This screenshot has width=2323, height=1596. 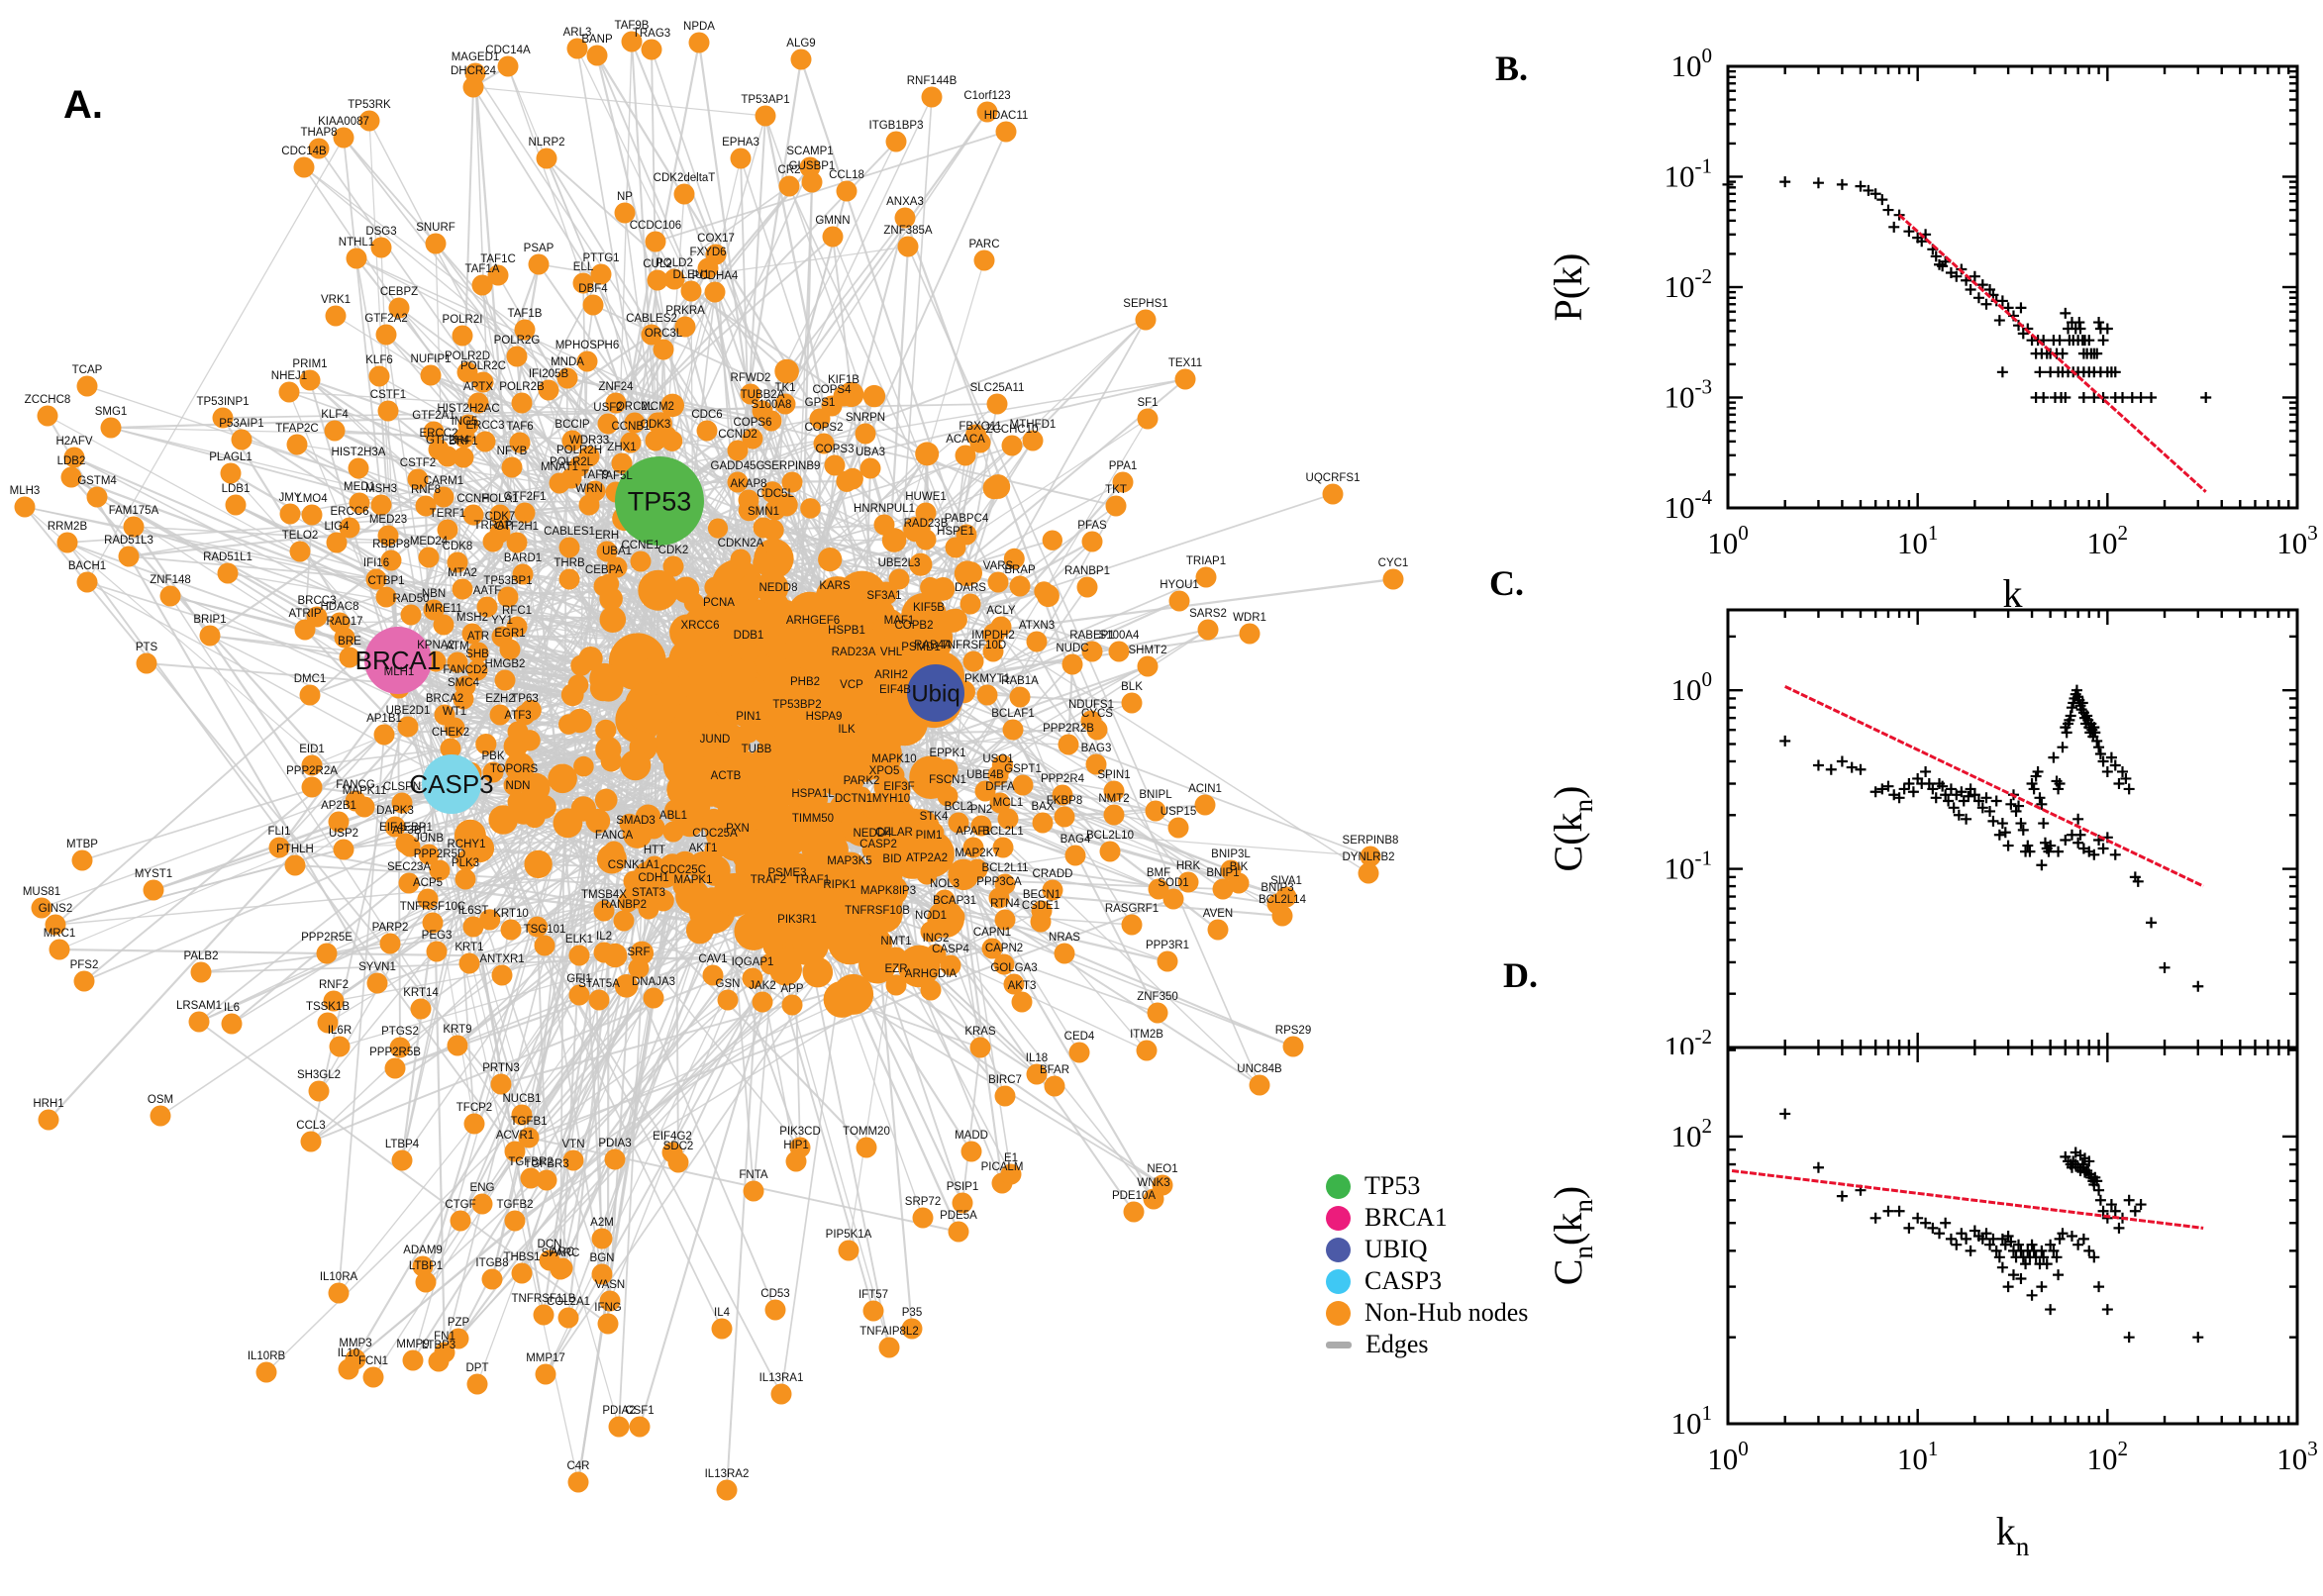 I want to click on node-label: BFAR, so click(x=1054, y=1070).